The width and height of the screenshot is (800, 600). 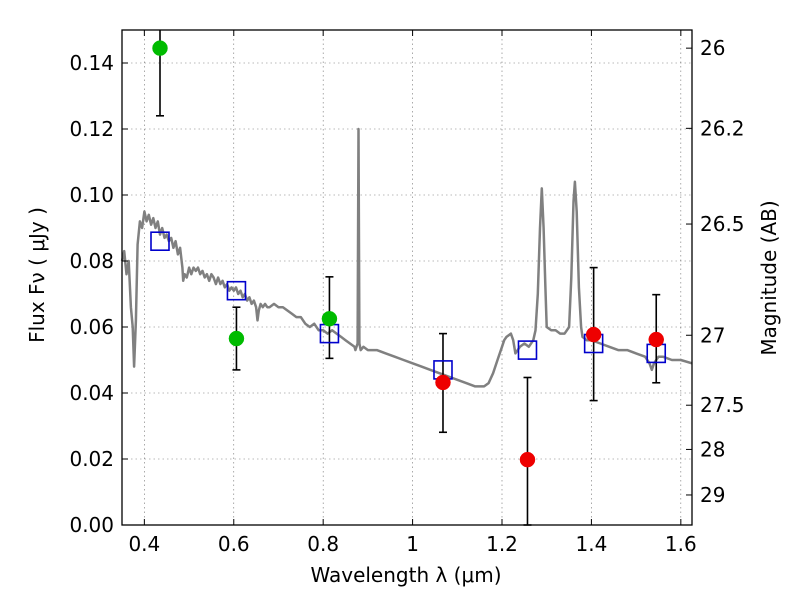 What do you see at coordinates (91, 129) in the screenshot?
I see `y-tick-label: 0.12` at bounding box center [91, 129].